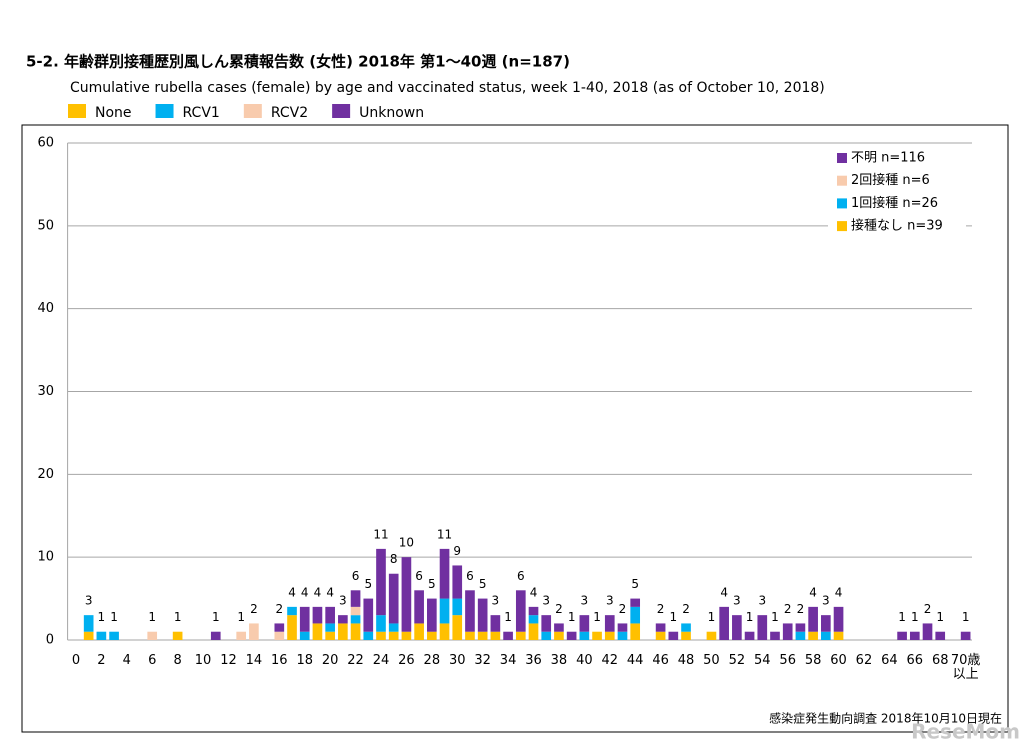 This screenshot has width=1032, height=749. What do you see at coordinates (660, 660) in the screenshot?
I see `x-tick-label: 46` at bounding box center [660, 660].